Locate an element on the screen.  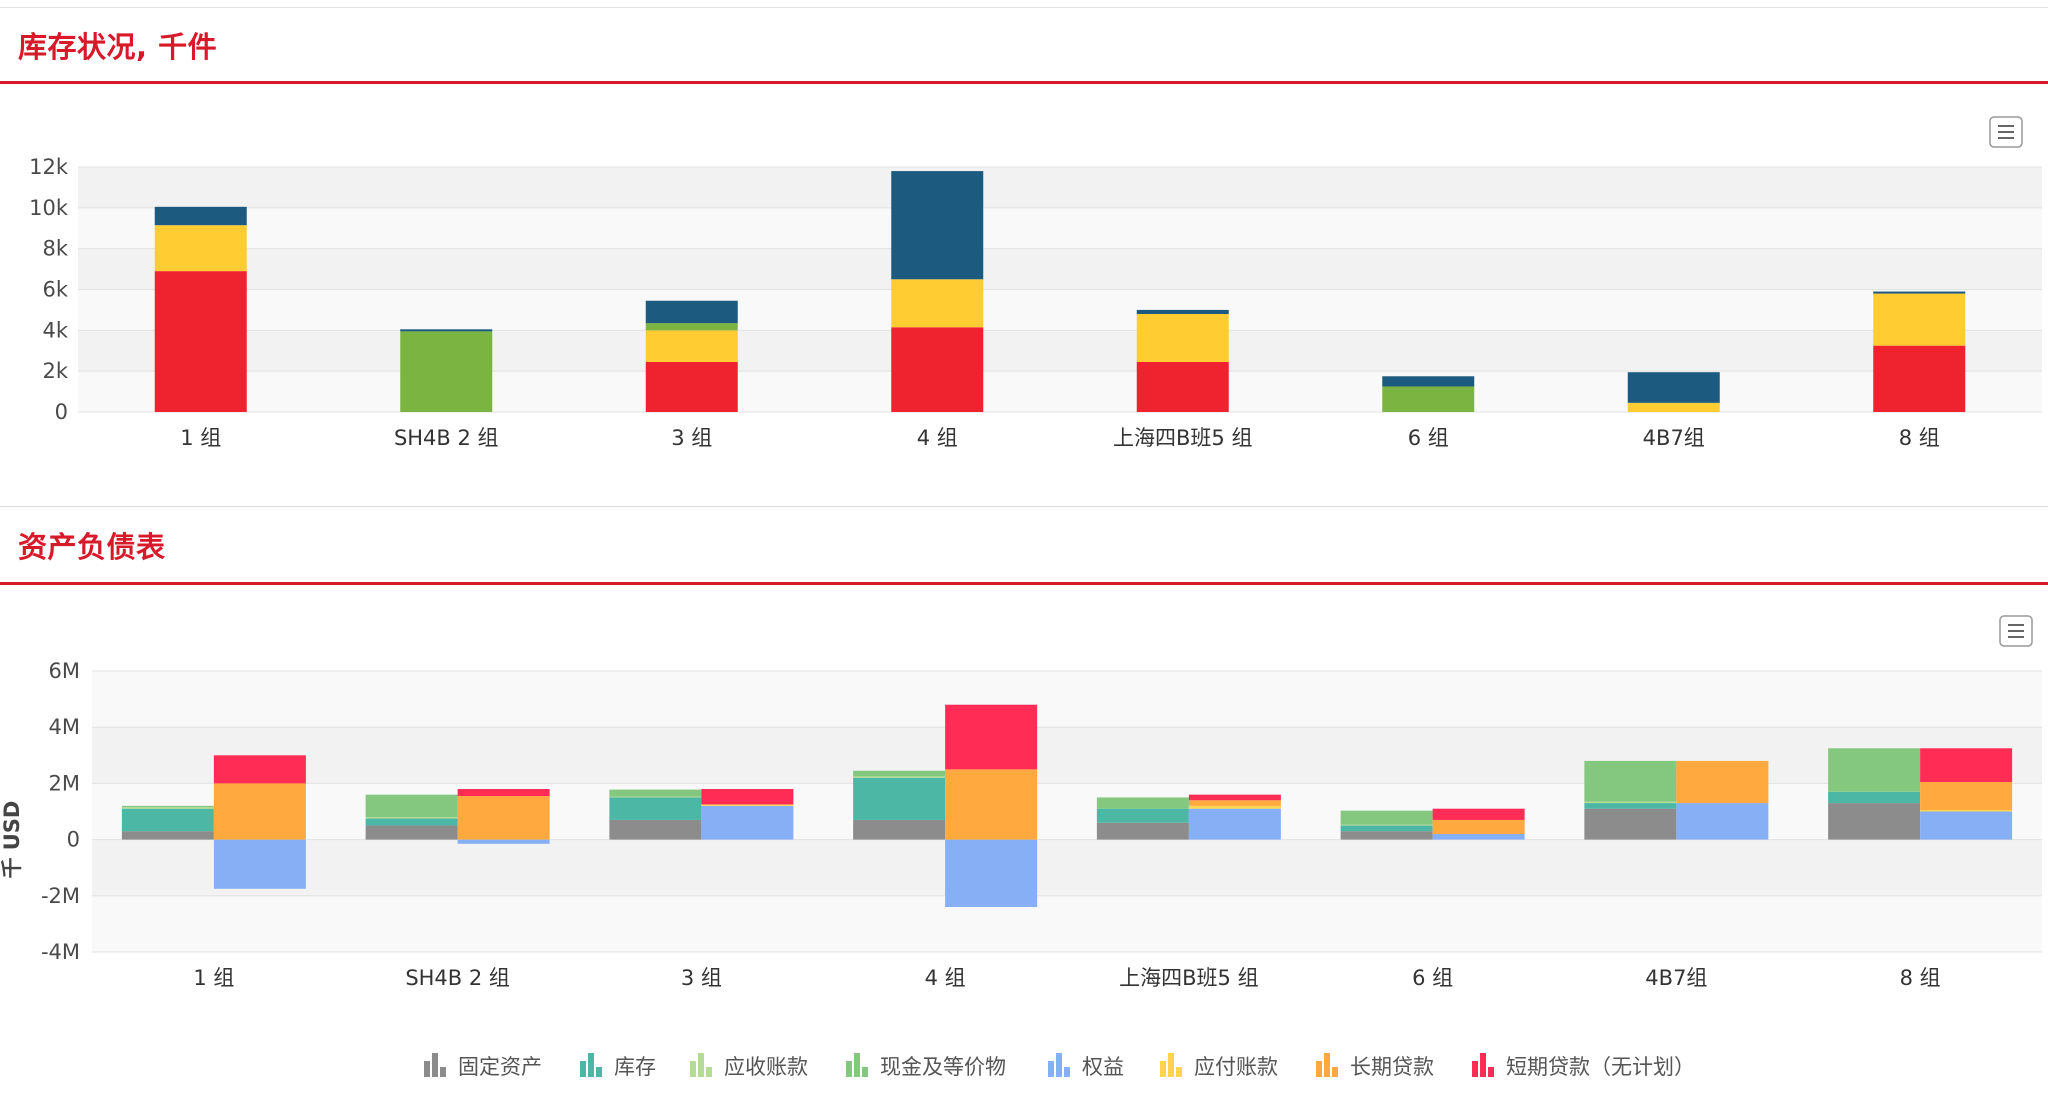
legend-item: 应付账款 is located at coordinates (1219, 1066).